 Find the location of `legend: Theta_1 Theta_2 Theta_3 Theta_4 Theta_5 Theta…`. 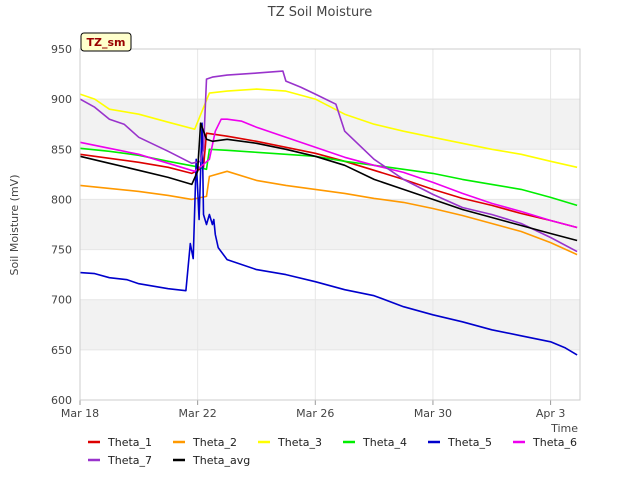

legend: Theta_1 Theta_2 Theta_3 Theta_4 Theta_5 Theta… is located at coordinates (332, 451).